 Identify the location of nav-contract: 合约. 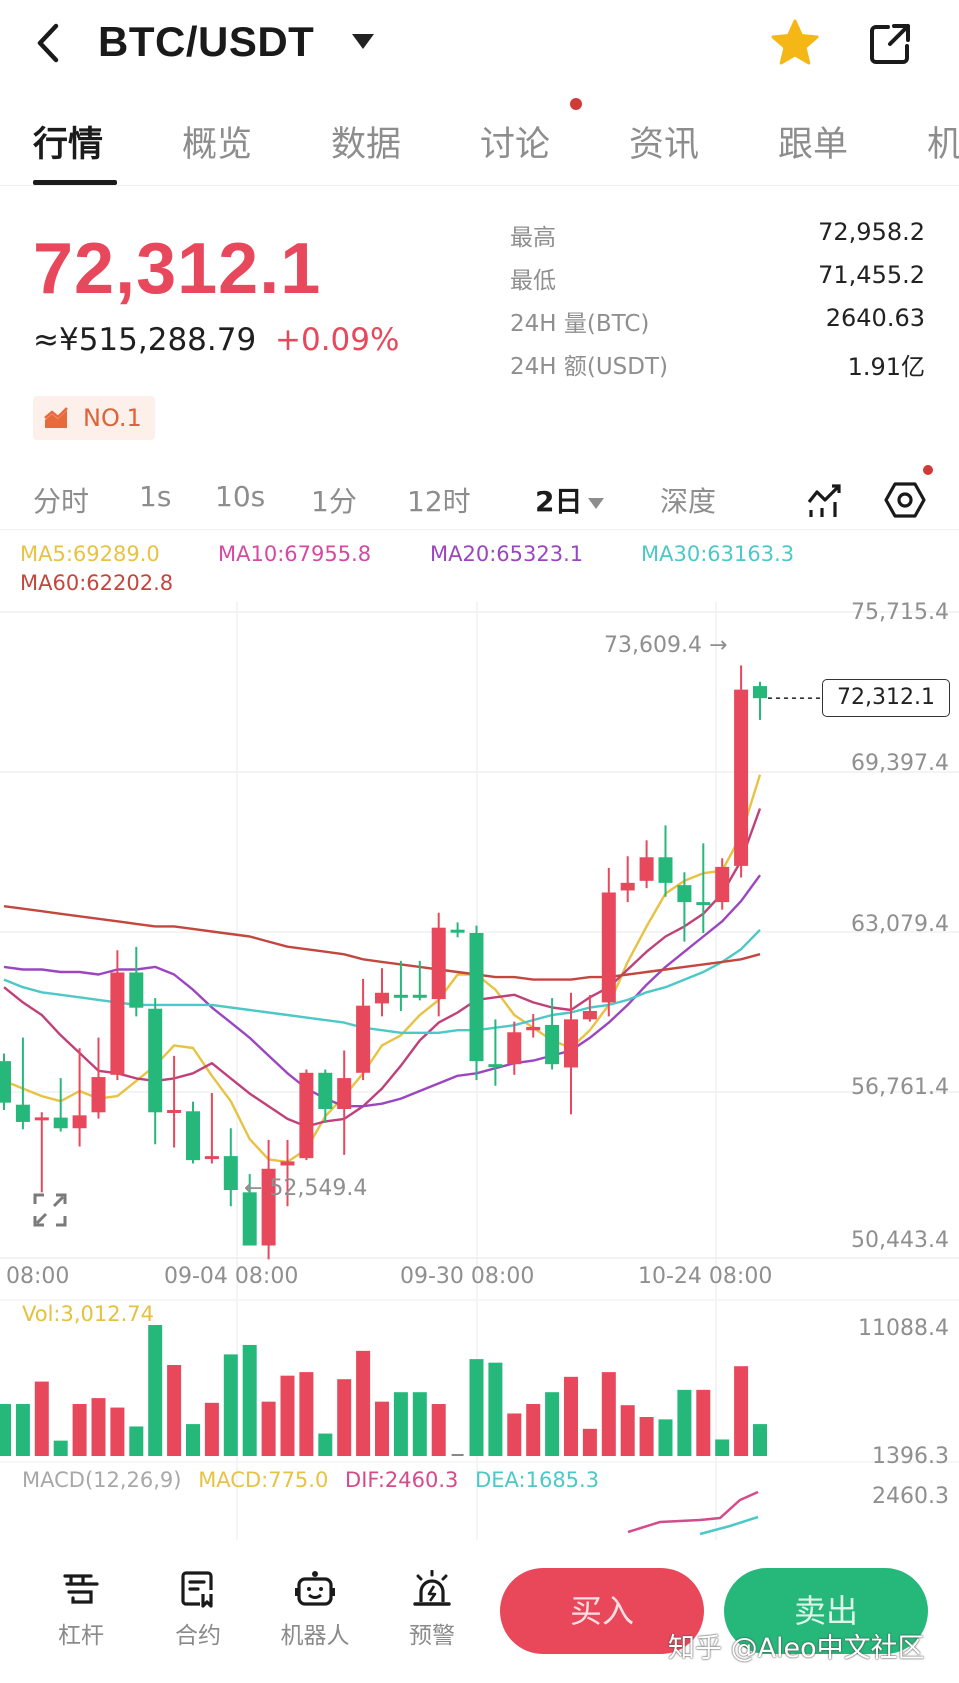
(198, 1610).